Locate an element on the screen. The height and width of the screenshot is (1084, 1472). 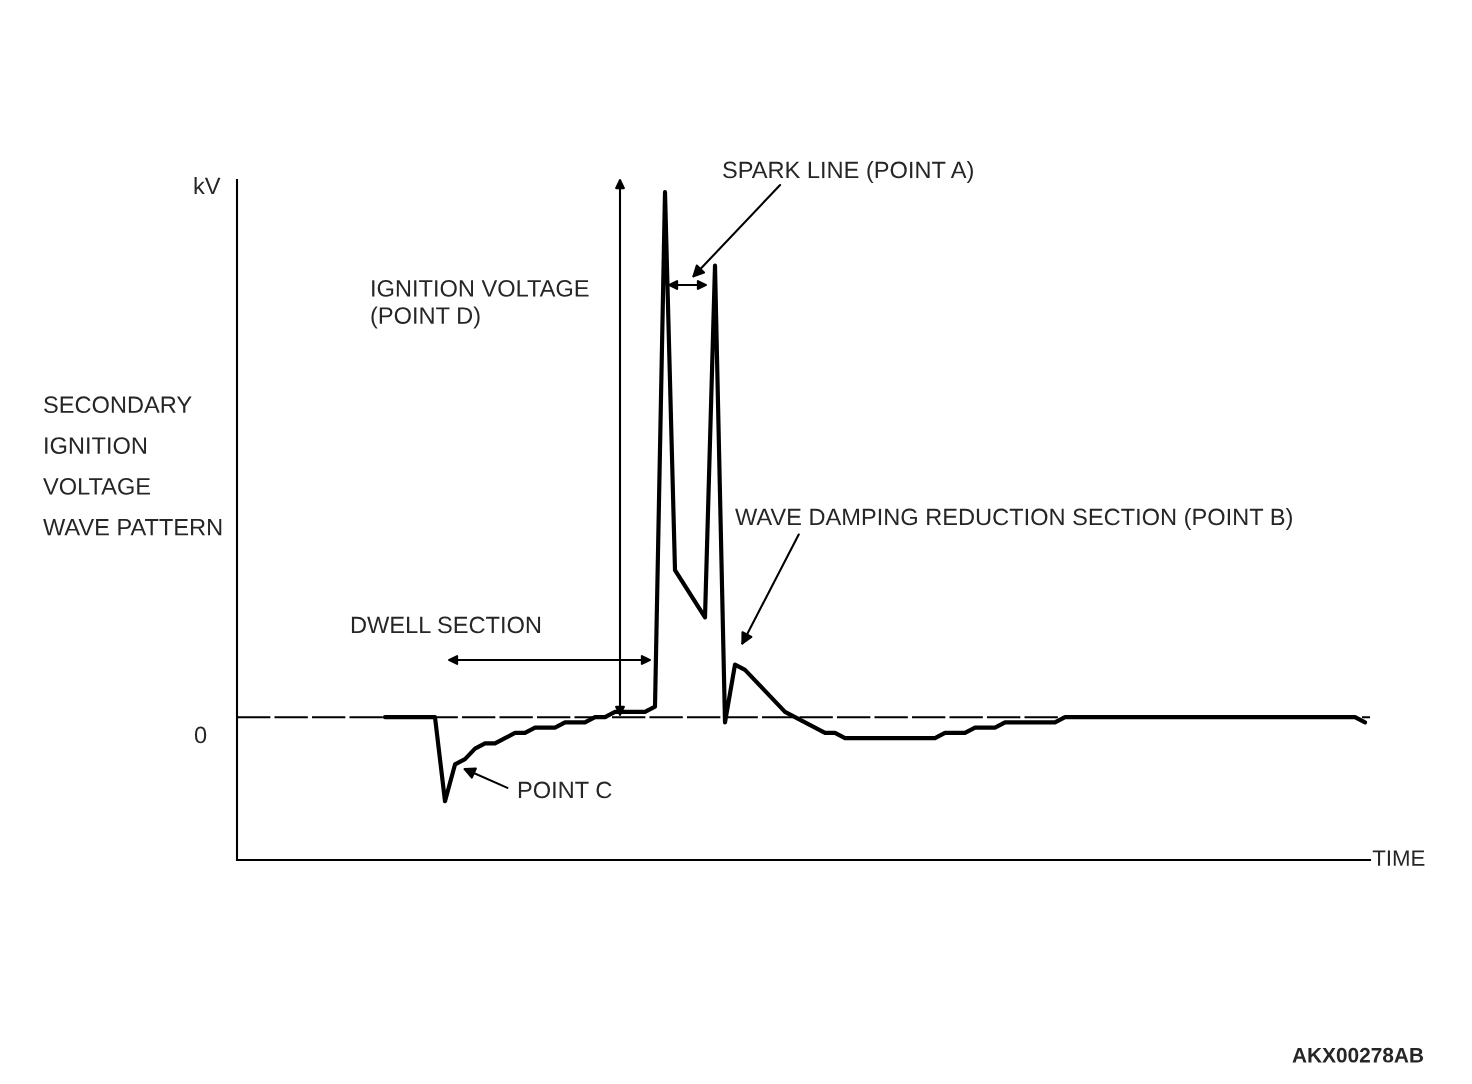
text: 0 is located at coordinates (200, 735).